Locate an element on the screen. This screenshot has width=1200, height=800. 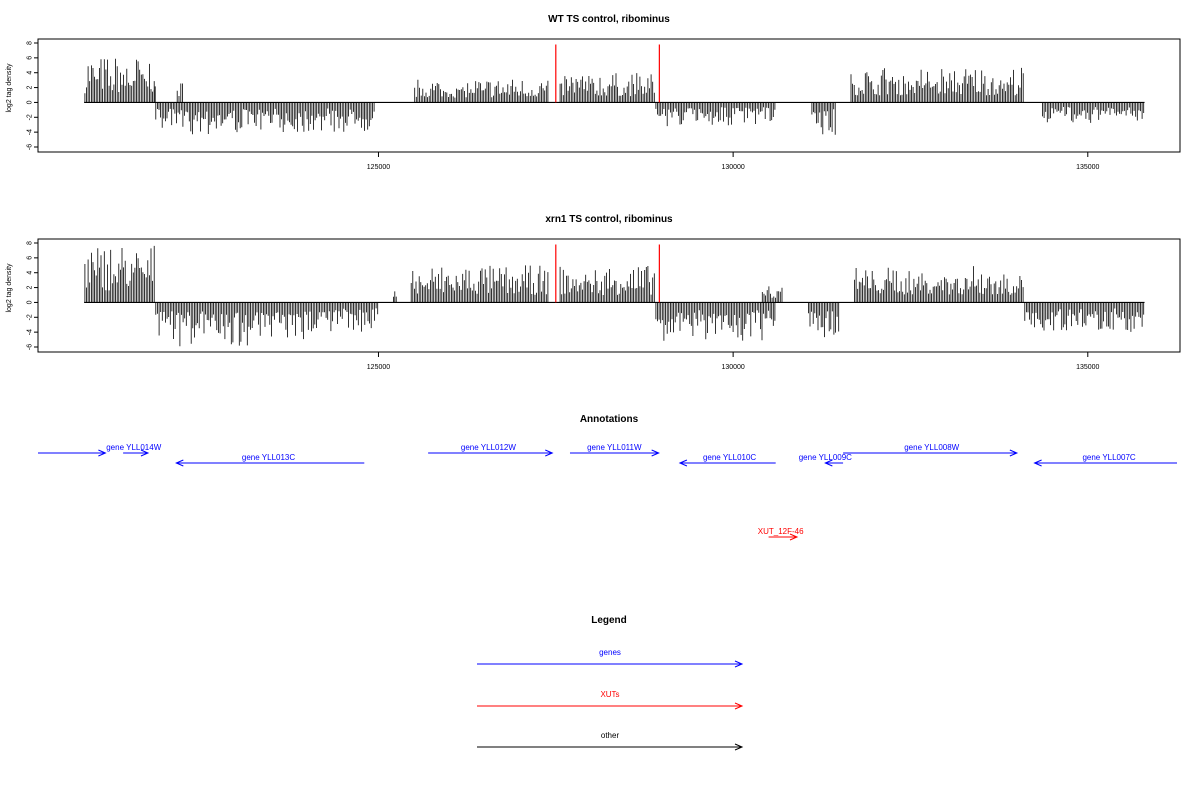
legend-entry: XUTs is located at coordinates (610, 700).